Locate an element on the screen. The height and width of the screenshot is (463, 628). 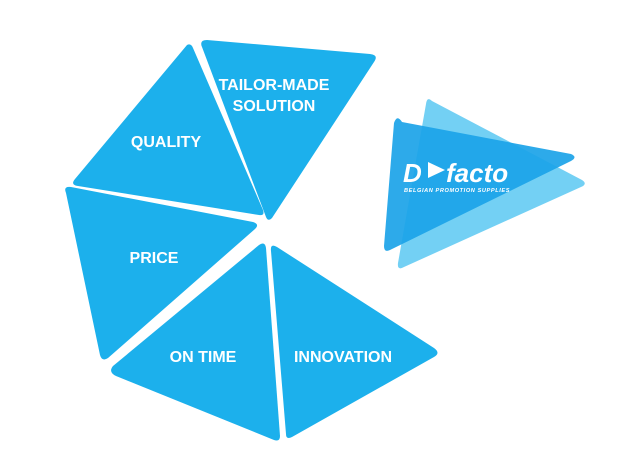
logo-brand-suffix: facto is located at coordinates (477, 173).